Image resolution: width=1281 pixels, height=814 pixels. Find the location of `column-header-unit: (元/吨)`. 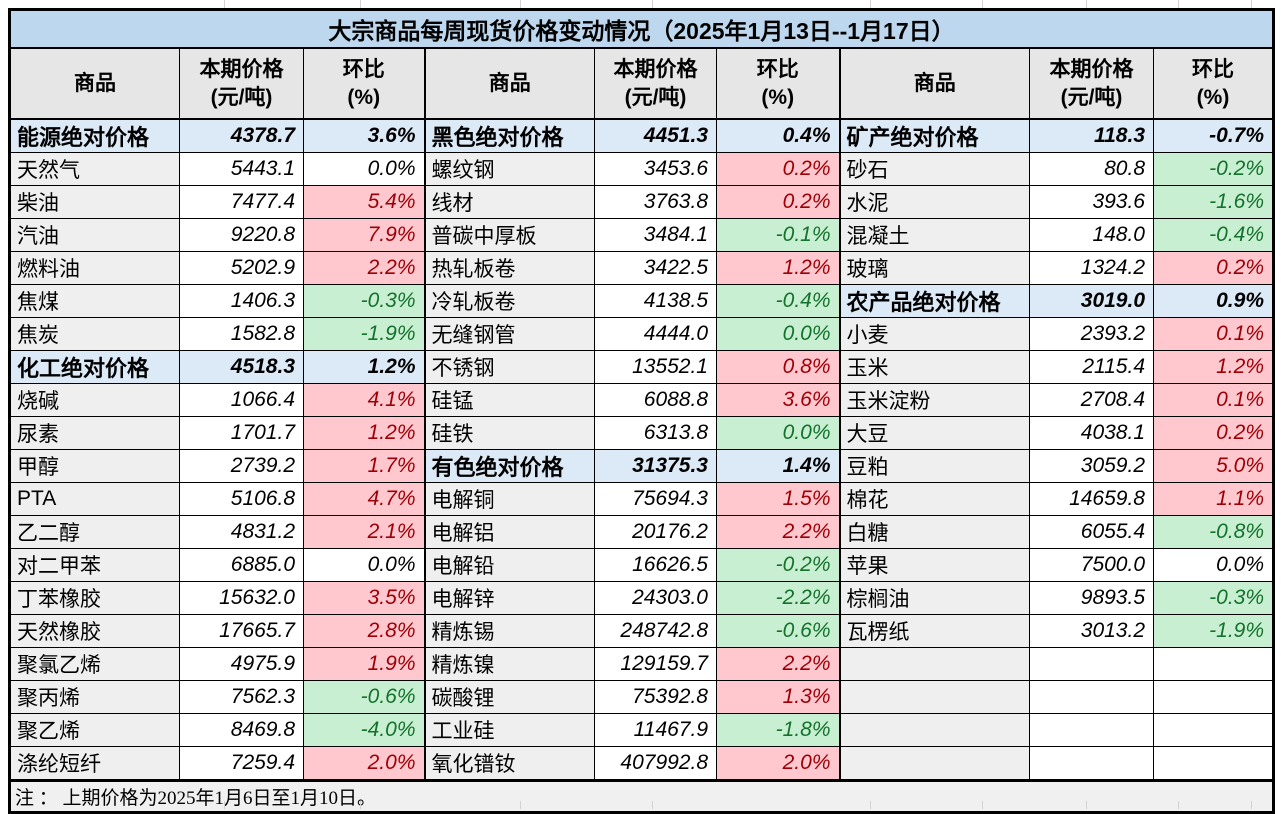

column-header-unit: (元/吨) is located at coordinates (655, 97).